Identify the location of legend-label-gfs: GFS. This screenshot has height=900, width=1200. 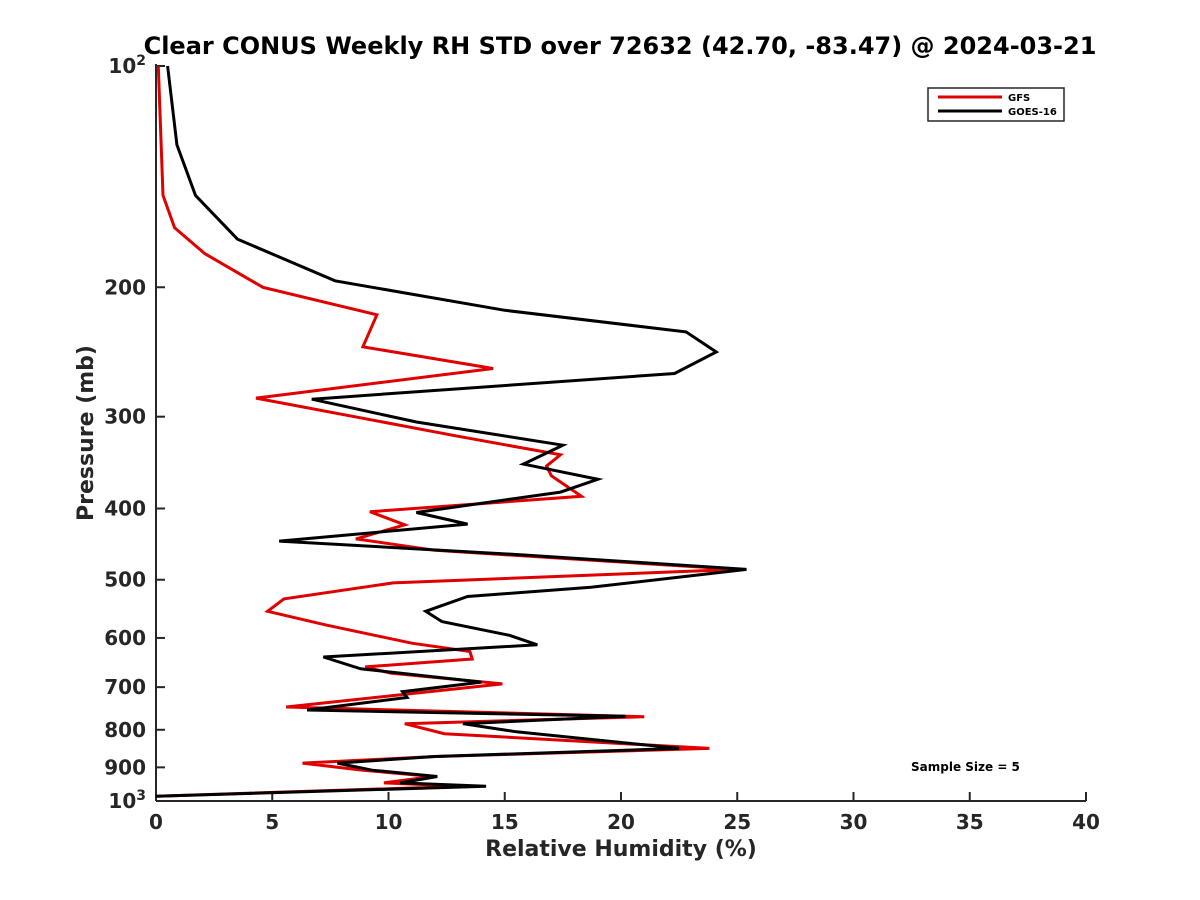
(1019, 98).